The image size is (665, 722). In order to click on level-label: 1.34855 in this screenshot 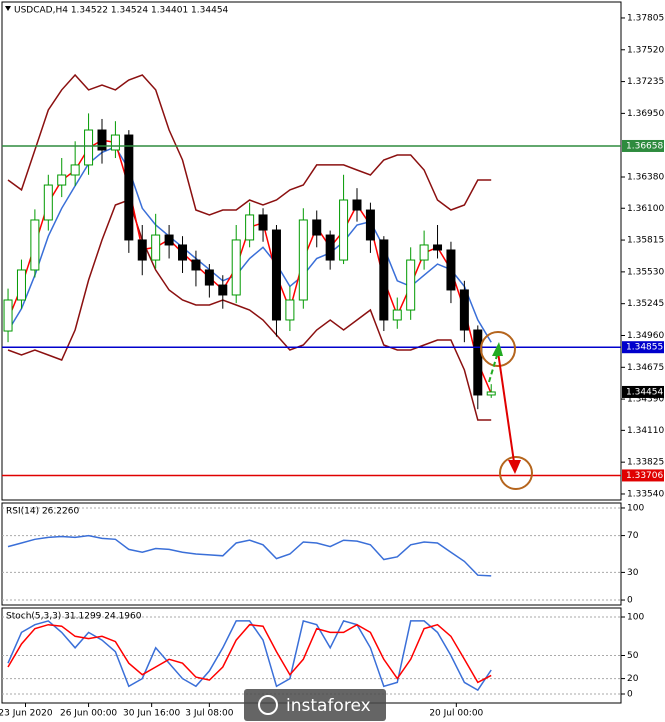, I will do `click(644, 348)`.